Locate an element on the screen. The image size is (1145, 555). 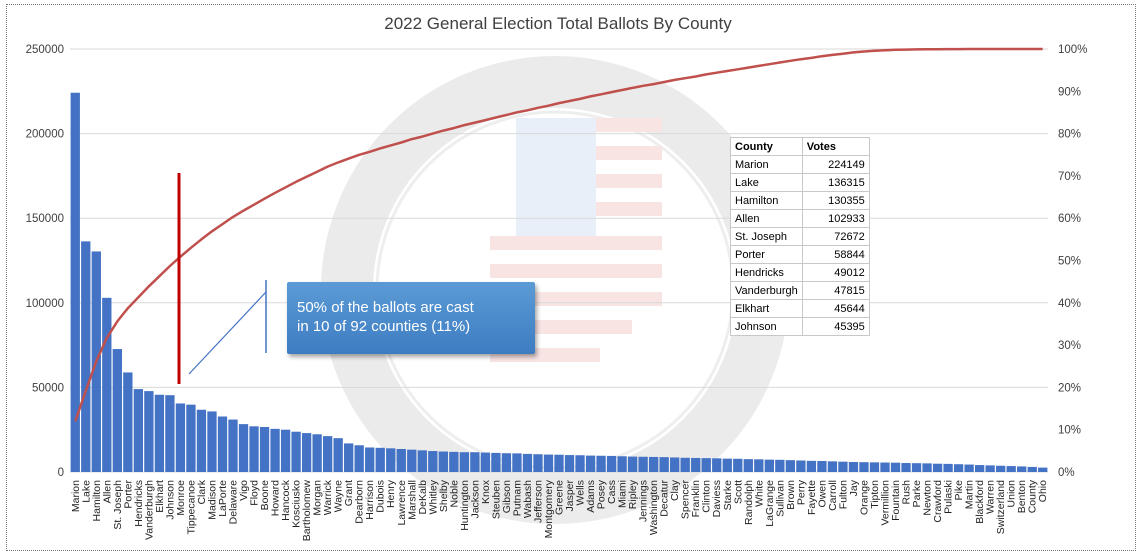
x-tick-label: Morgan is located at coordinates (318, 498).